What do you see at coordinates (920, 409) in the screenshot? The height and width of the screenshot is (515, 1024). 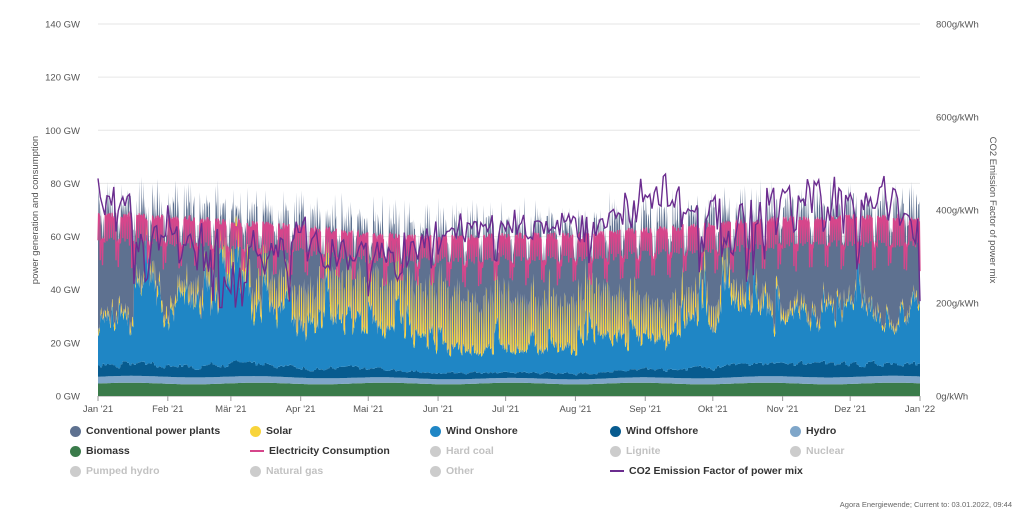 I see `x-tick-label: Jan '22` at bounding box center [920, 409].